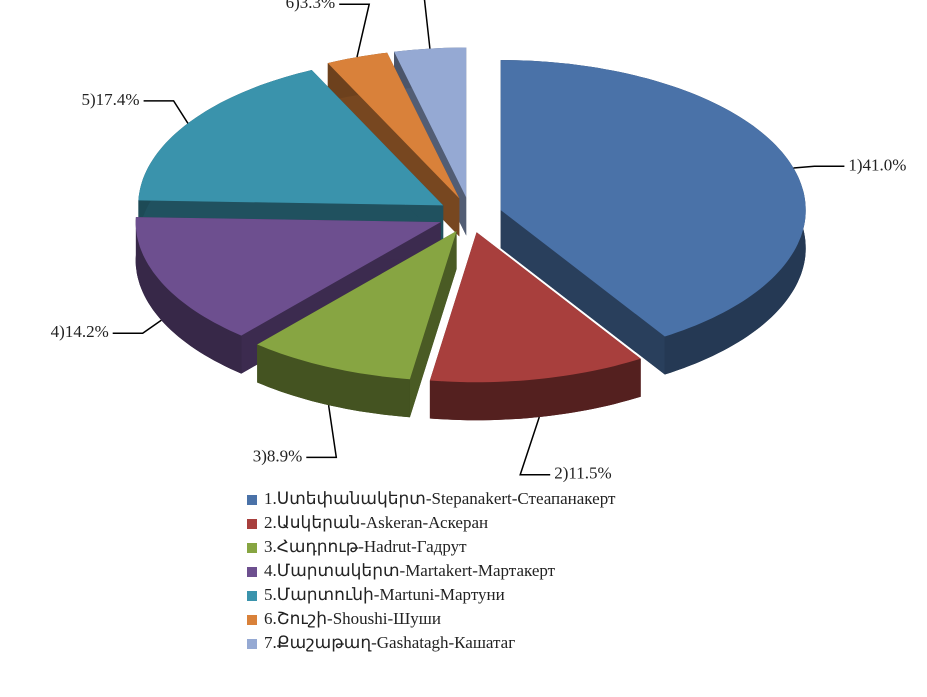  Describe the element at coordinates (384, 594) in the screenshot. I see `legend-label: 5.Մարտունի-Martuni-Мартуни` at that location.